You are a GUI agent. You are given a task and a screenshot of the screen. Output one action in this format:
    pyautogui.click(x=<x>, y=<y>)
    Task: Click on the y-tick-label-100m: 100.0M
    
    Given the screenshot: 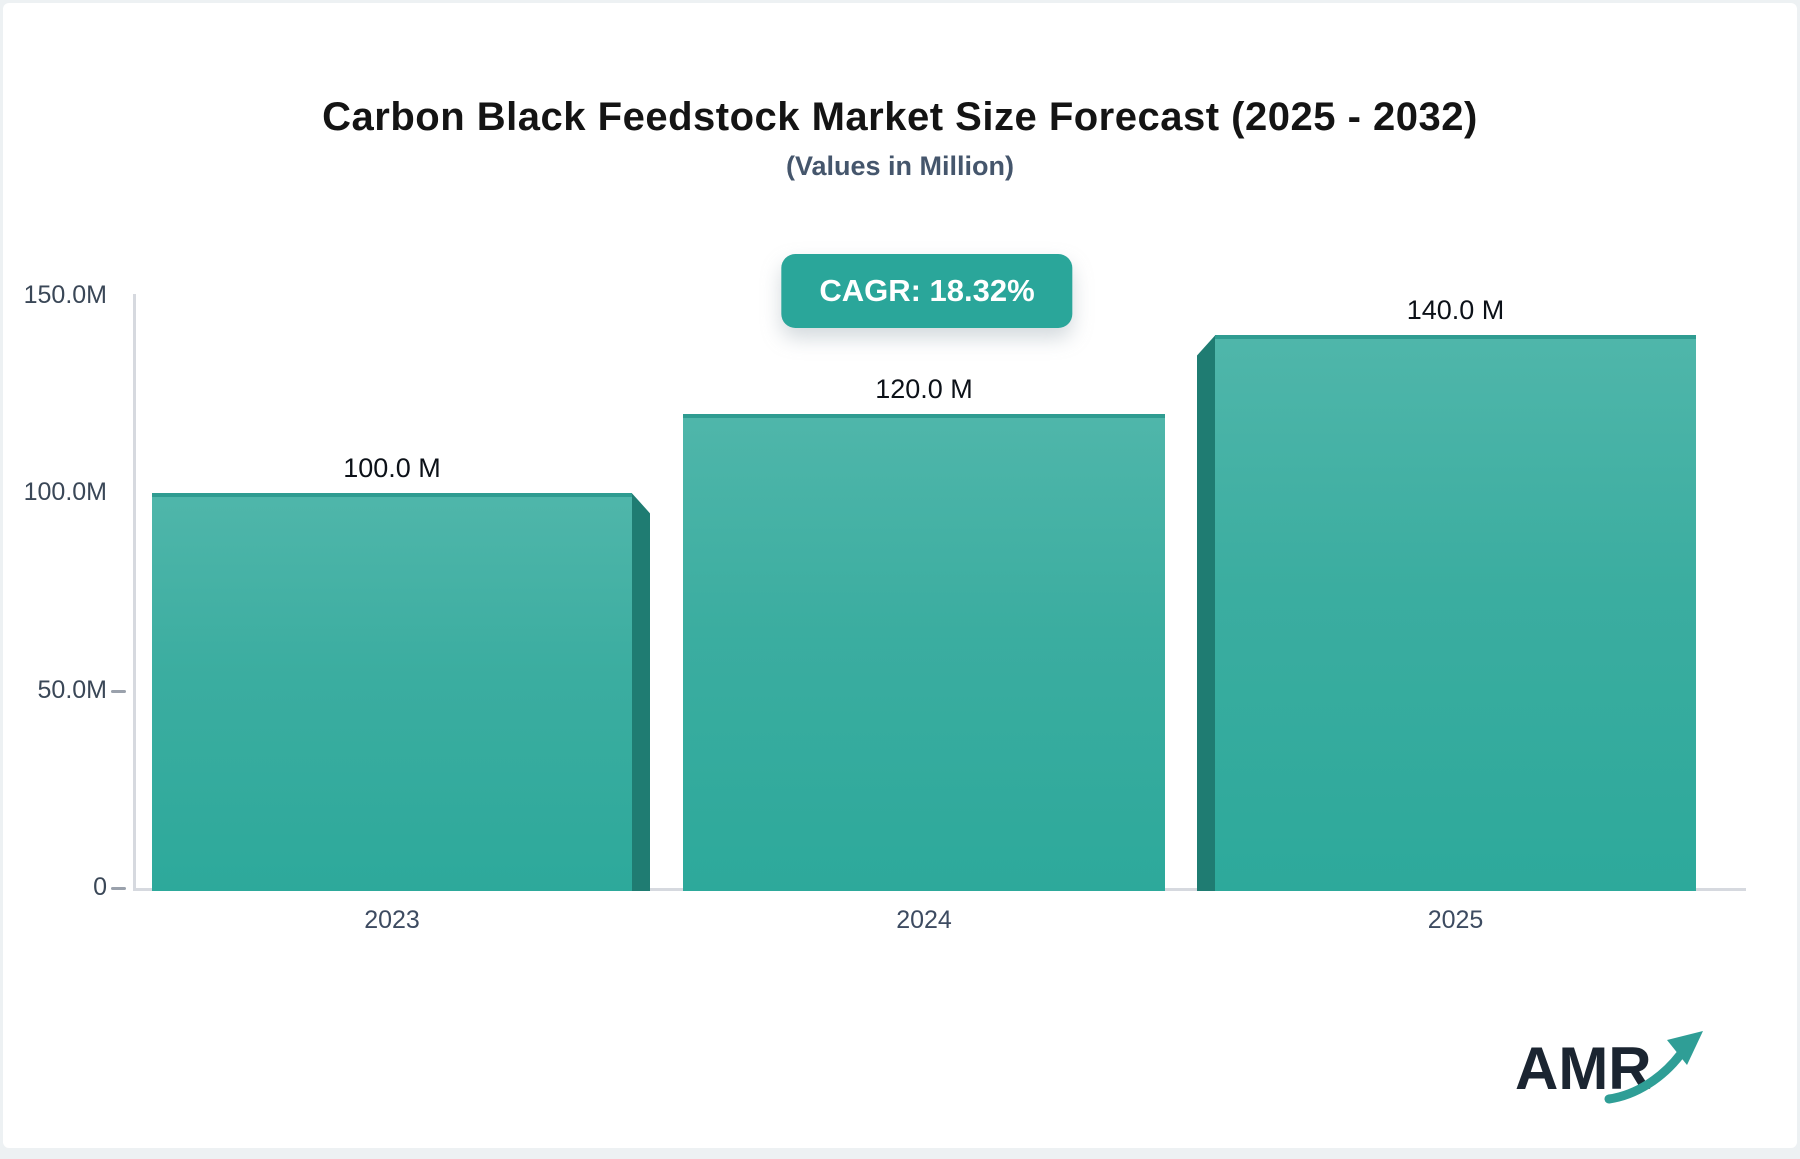 What is the action you would take?
    pyautogui.click(x=65, y=492)
    